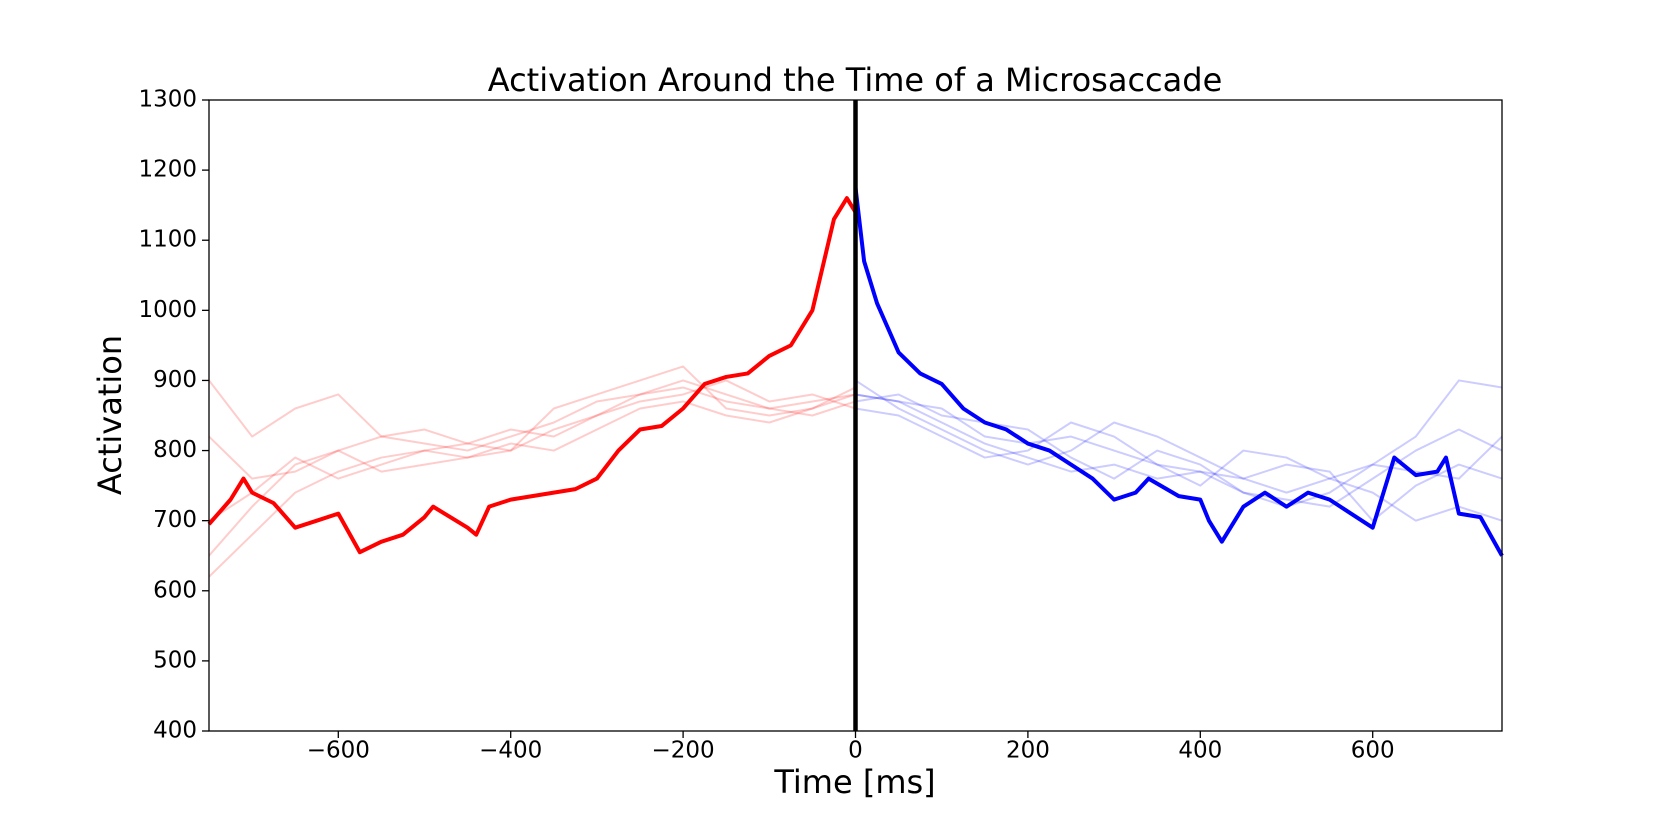 The image size is (1661, 834). What do you see at coordinates (167, 240) in the screenshot?
I see `y-tick-label: 1100` at bounding box center [167, 240].